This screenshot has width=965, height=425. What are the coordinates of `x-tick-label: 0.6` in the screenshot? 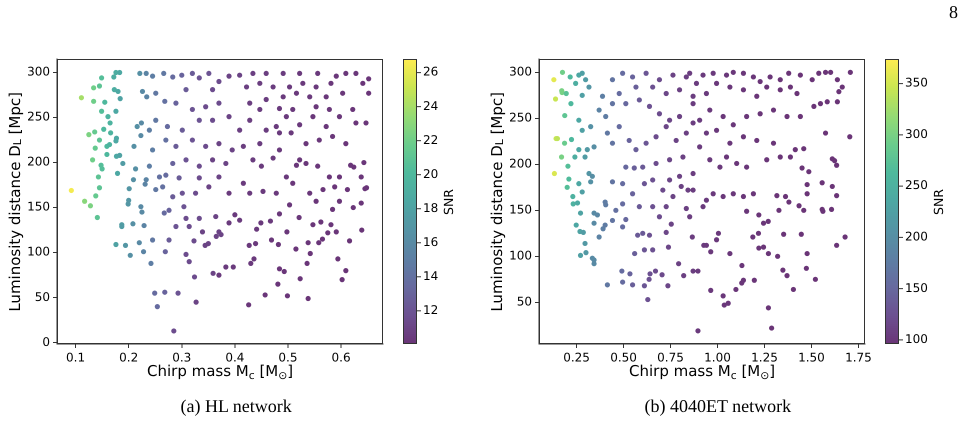 It's located at (341, 357).